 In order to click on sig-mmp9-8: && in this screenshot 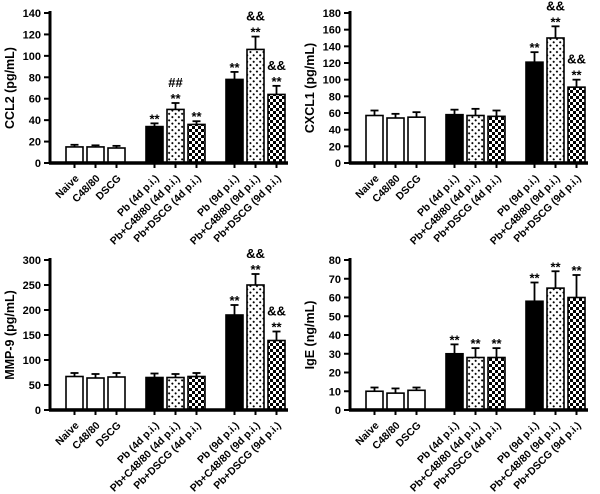, I will do `click(276, 311)`.